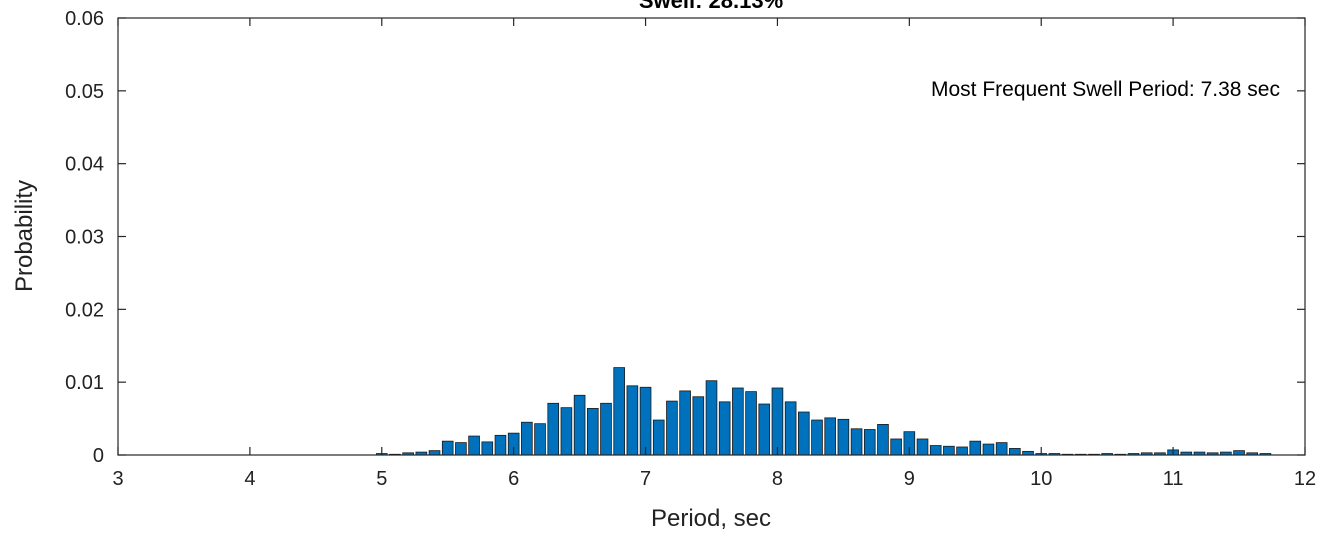  What do you see at coordinates (1105, 89) in the screenshot?
I see `most-frequent-annotation: Most Frequent Swell Period: 7.38 sec` at bounding box center [1105, 89].